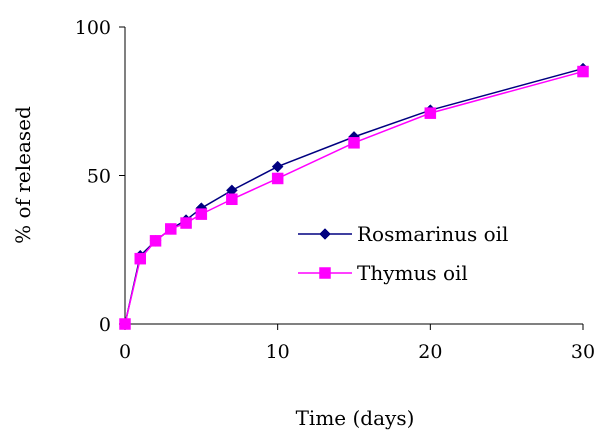 Image resolution: width=597 pixels, height=442 pixels. Describe the element at coordinates (23, 175) in the screenshot. I see `y-axis-title: % of released` at that location.